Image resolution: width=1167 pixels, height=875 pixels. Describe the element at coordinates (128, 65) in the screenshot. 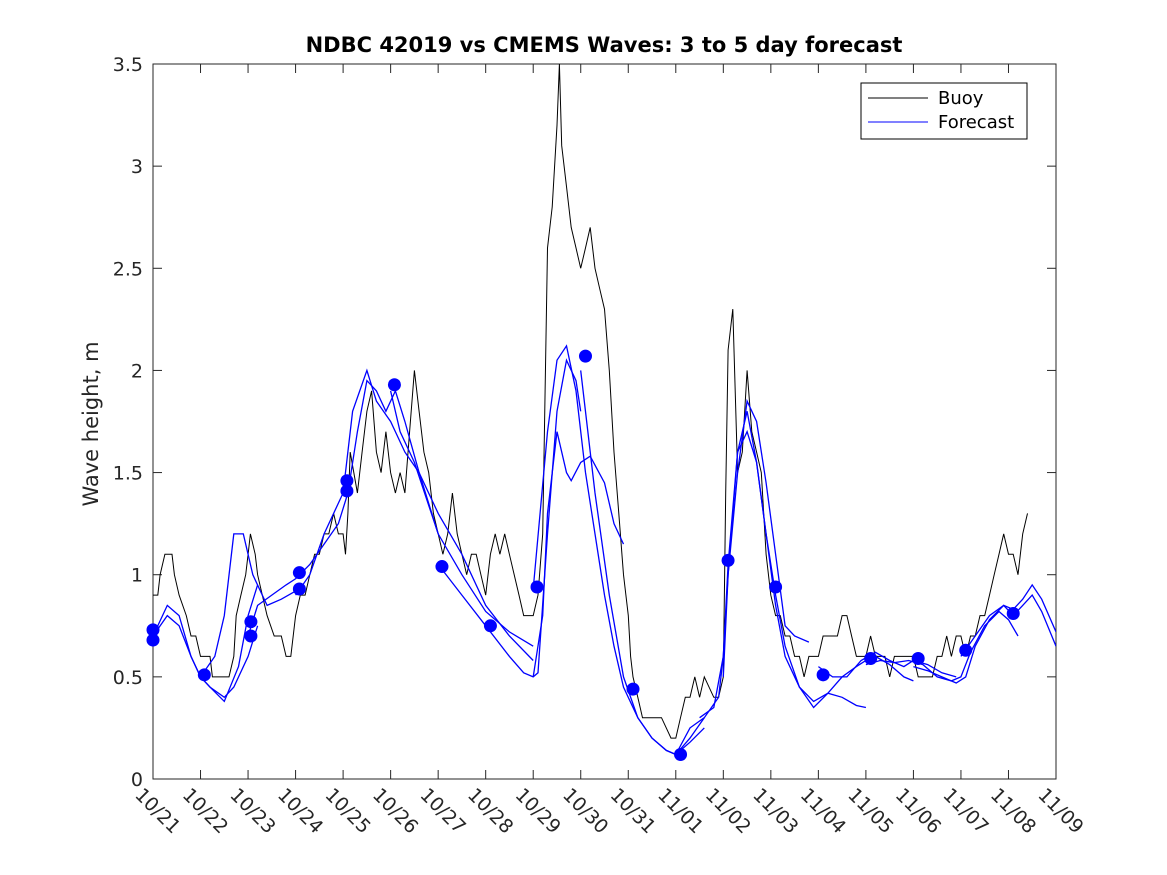

I see `y-tick-label: 3.5` at that location.